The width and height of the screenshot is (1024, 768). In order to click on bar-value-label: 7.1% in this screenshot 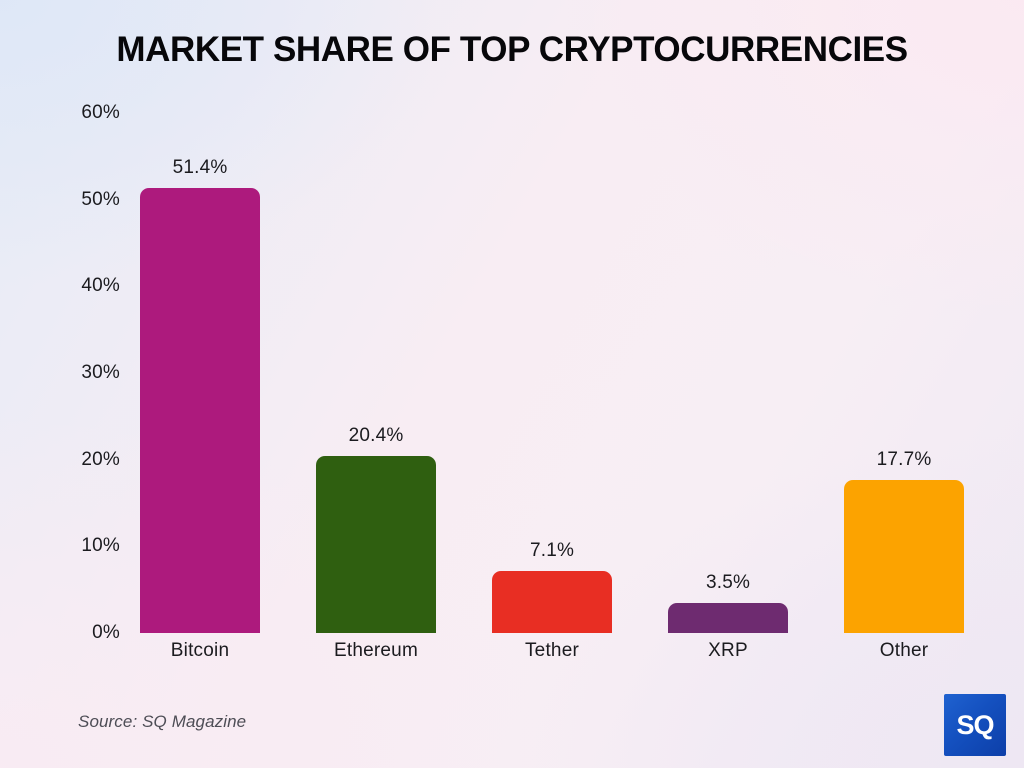, I will do `click(552, 551)`.